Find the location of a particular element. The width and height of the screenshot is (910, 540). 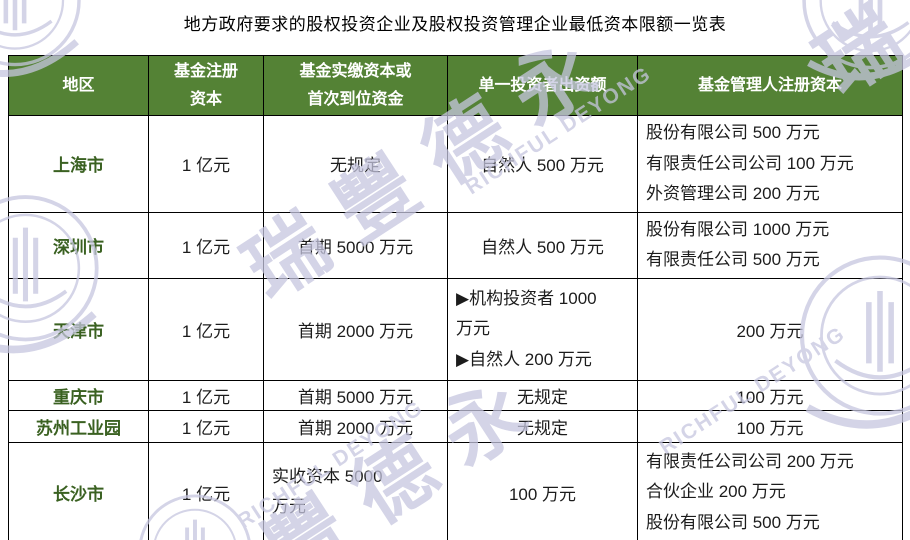

cell-region: 深圳市 is located at coordinates (78, 245).